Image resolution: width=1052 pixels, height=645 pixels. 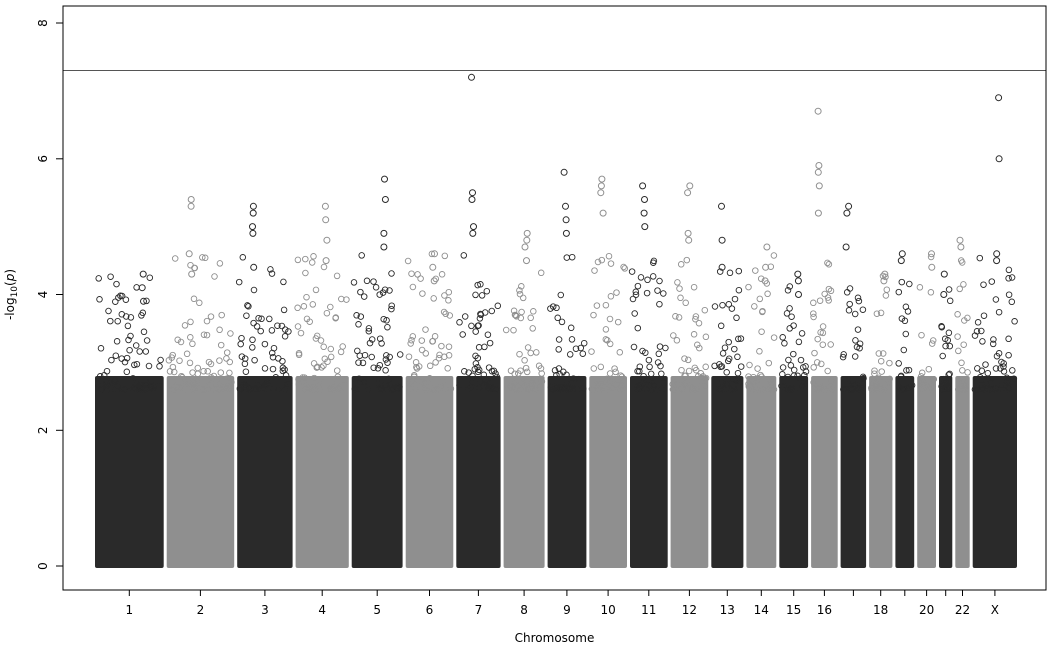 I want to click on chromosome-X-top-hit, so click(x=997, y=254).